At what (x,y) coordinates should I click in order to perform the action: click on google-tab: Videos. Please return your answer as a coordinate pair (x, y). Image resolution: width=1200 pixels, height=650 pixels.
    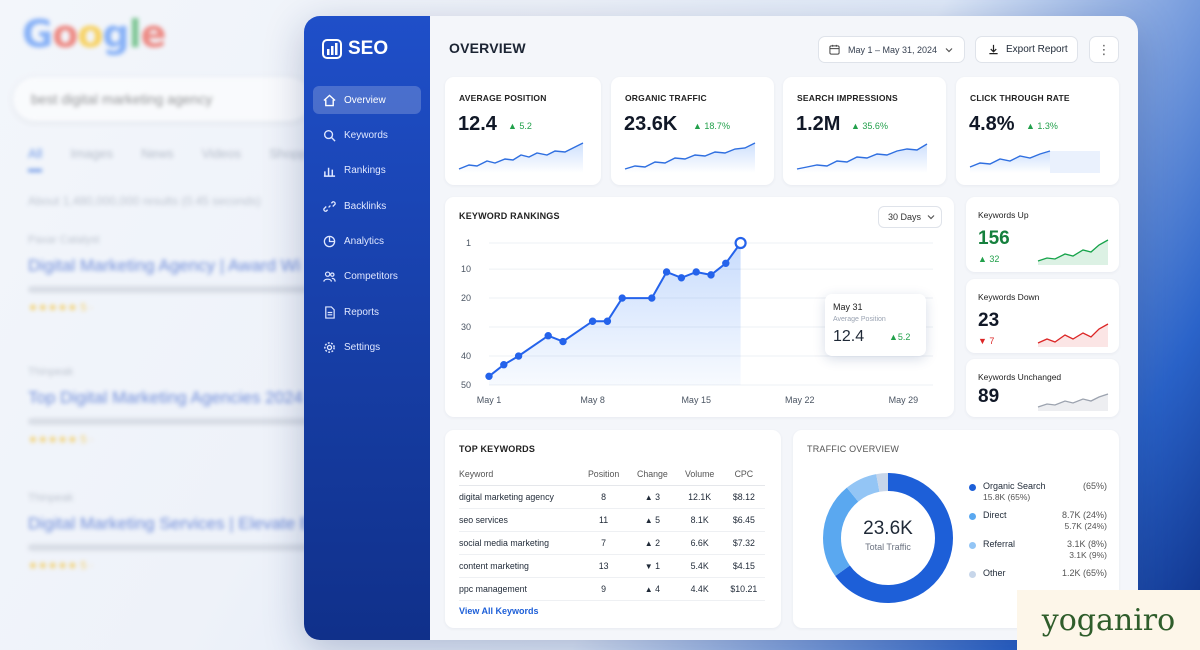
    Looking at the image, I should click on (221, 153).